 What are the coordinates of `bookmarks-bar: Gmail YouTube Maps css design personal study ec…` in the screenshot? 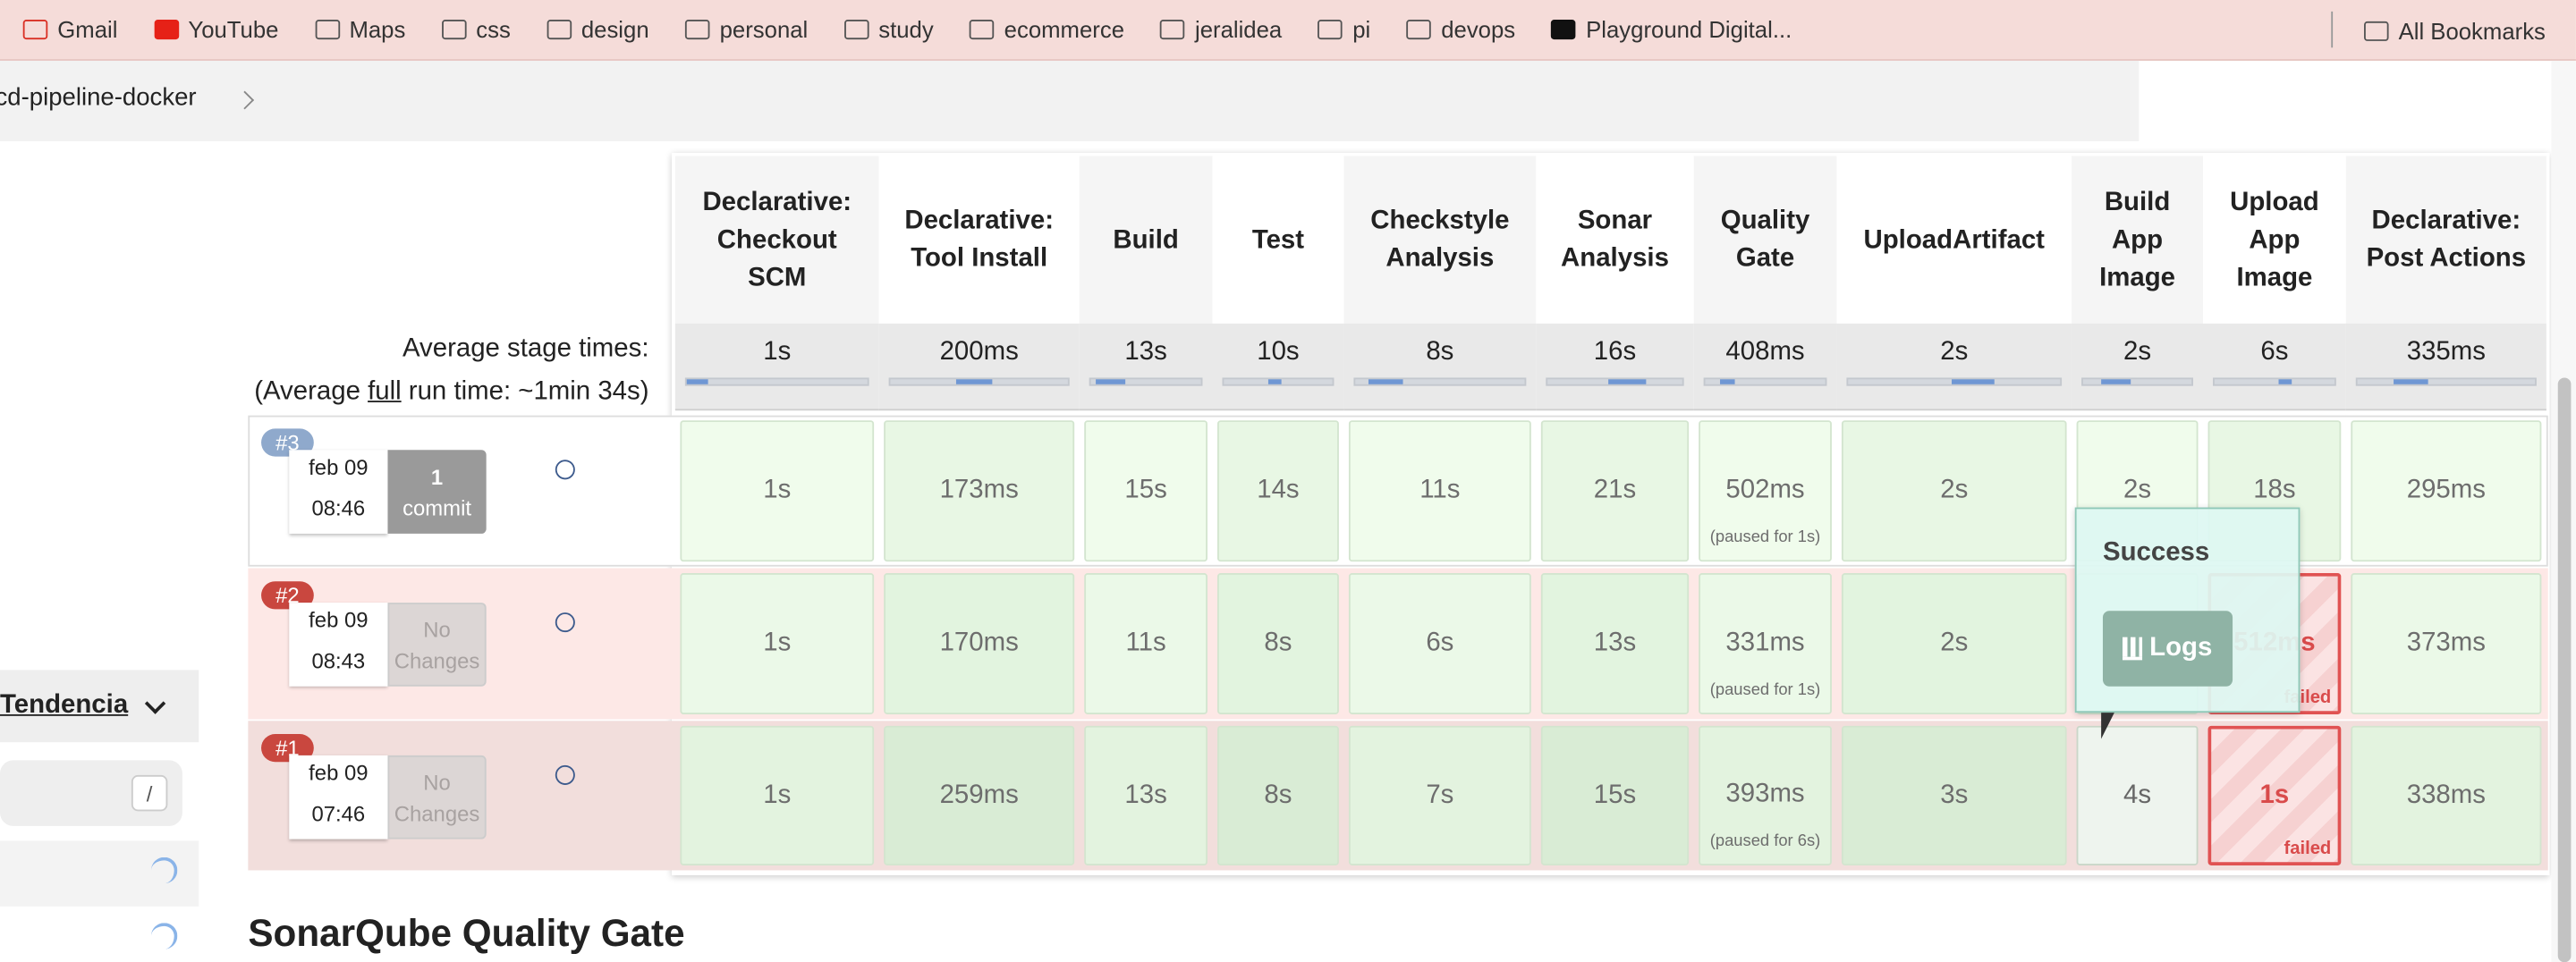 It's located at (1288, 30).